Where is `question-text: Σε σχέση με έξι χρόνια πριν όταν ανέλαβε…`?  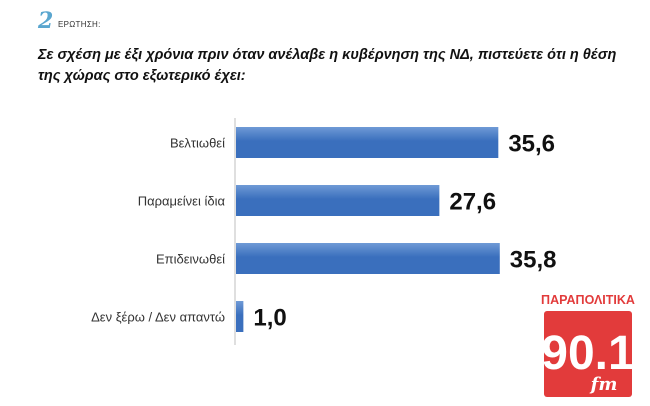
question-text: Σε σχέση με έξι χρόνια πριν όταν ανέλαβε… is located at coordinates (327, 65).